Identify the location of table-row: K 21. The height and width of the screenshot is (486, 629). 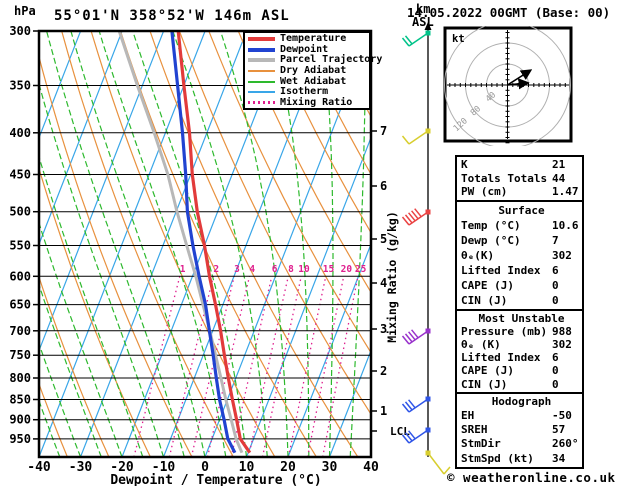
(513, 164).